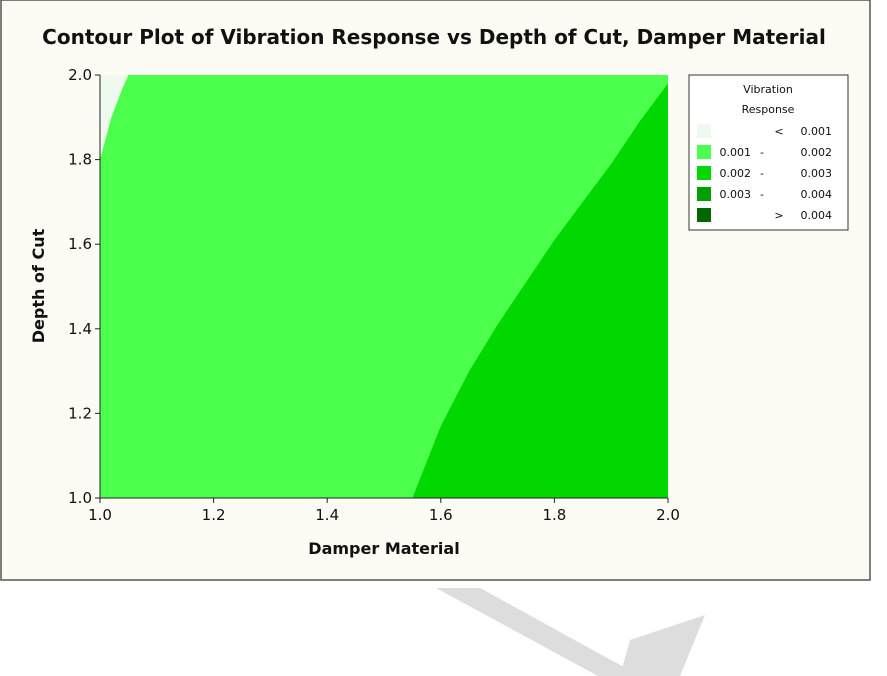 The height and width of the screenshot is (676, 887). Describe the element at coordinates (668, 515) in the screenshot. I see `x-tick-label: 2.0` at that location.